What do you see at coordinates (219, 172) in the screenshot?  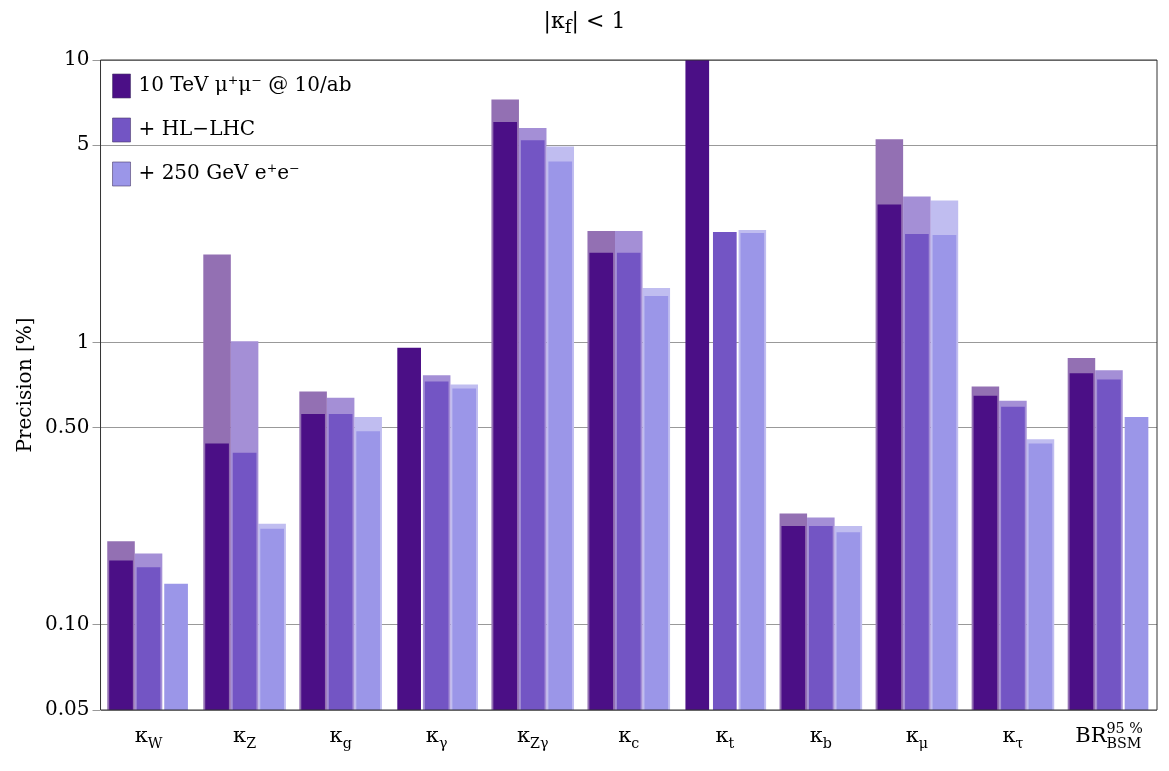 I see `legend-label: + 250 GeV e⁺e⁻` at bounding box center [219, 172].